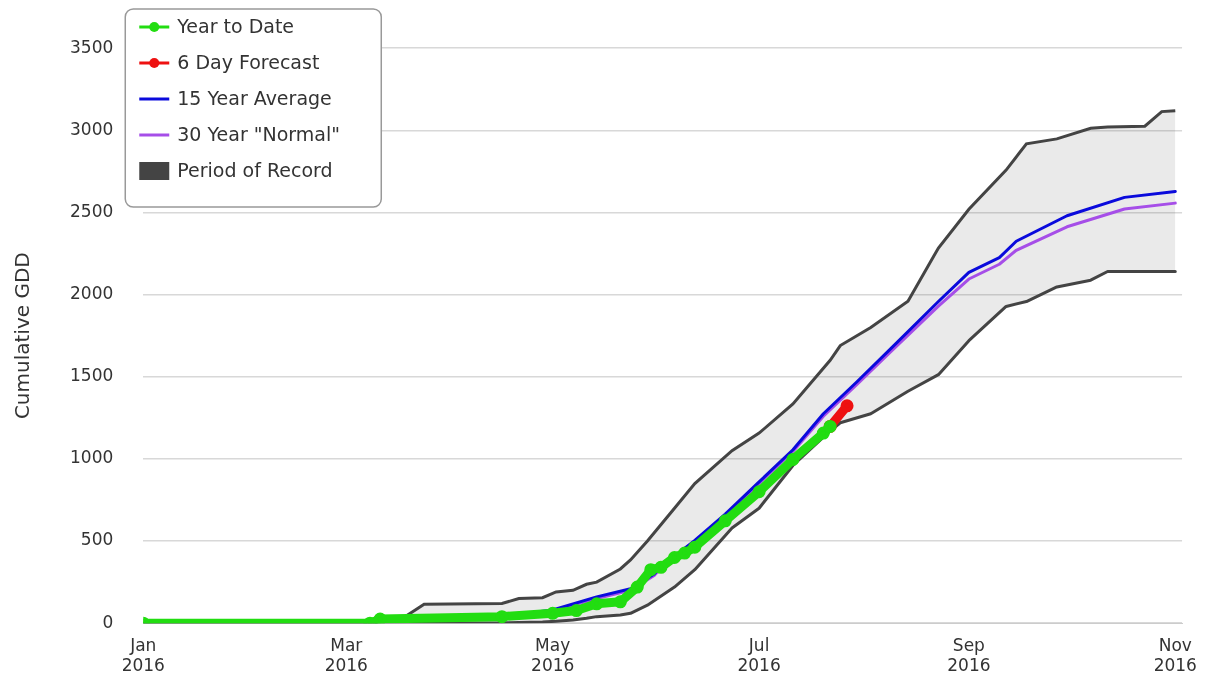 The width and height of the screenshot is (1208, 688). What do you see at coordinates (254, 97) in the screenshot?
I see `legend-label: 15 Year Average` at bounding box center [254, 97].